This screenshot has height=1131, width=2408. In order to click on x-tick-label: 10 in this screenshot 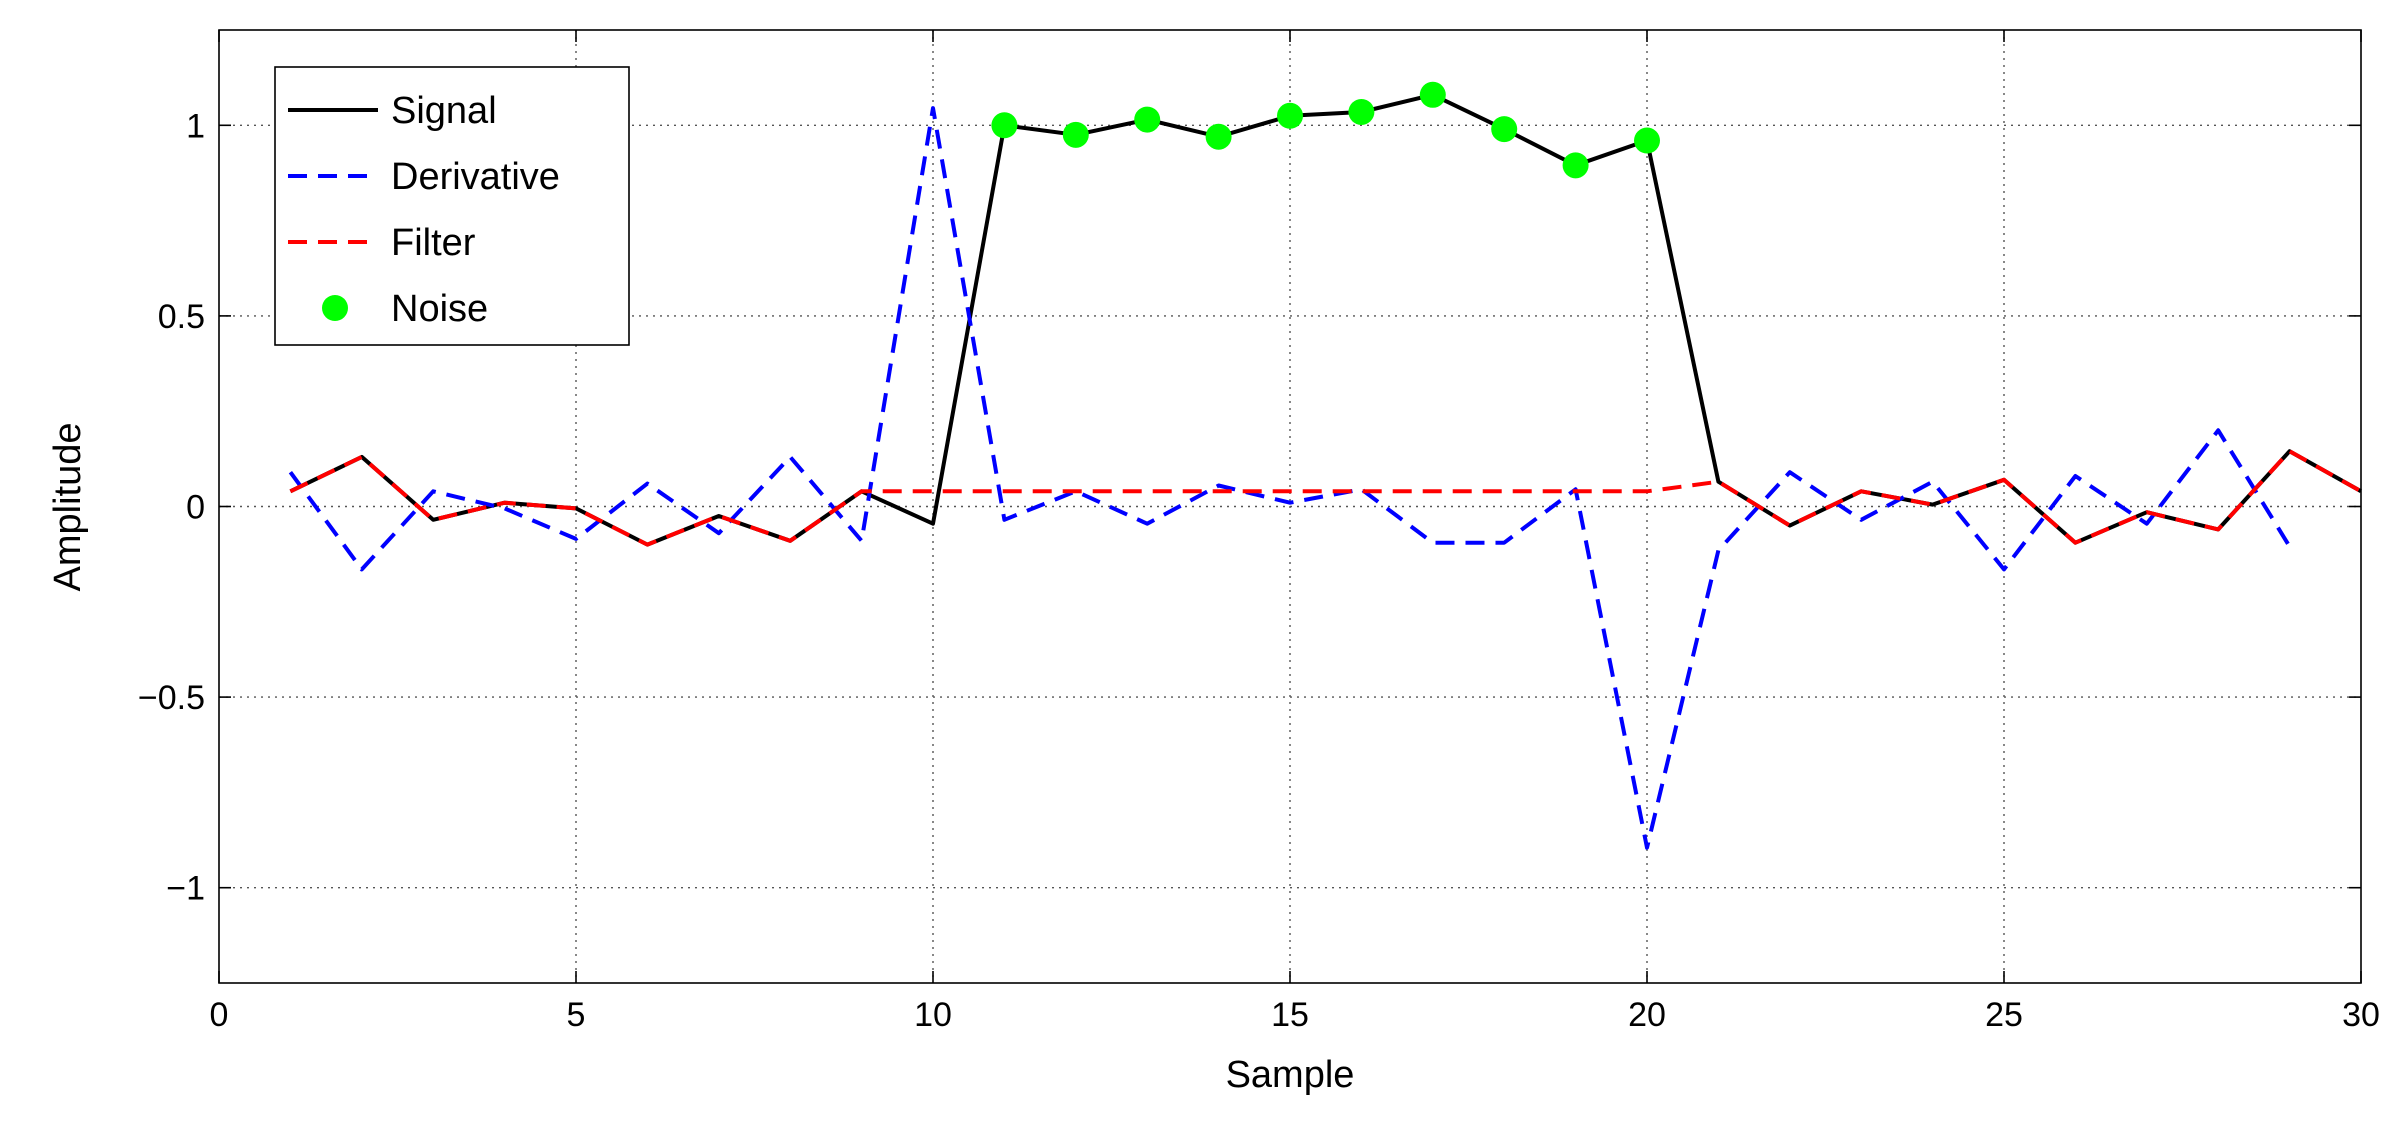, I will do `click(933, 1015)`.